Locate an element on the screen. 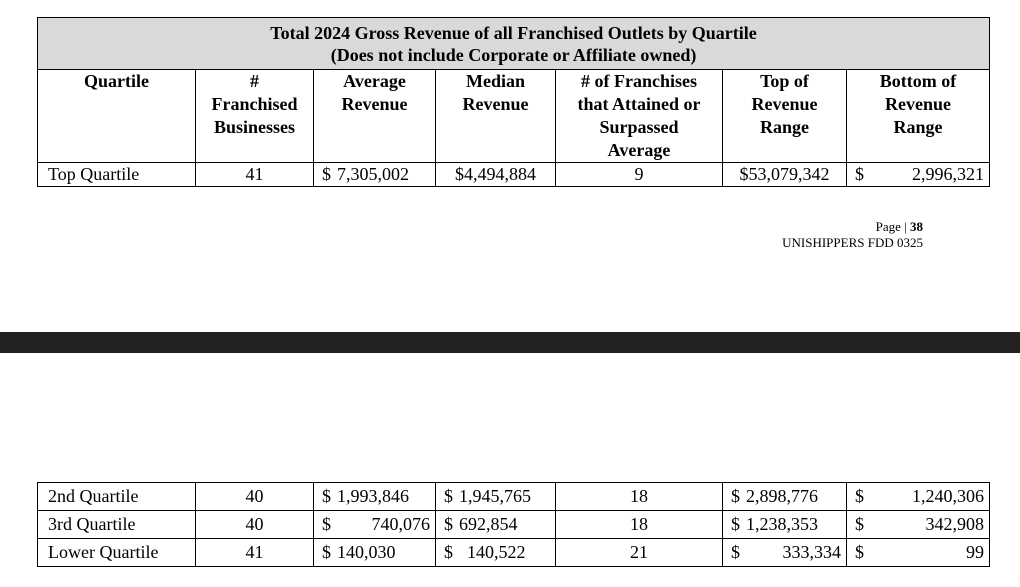 This screenshot has width=1020, height=587. header-bottom-range: Bottom of Revenue Range is located at coordinates (918, 116).